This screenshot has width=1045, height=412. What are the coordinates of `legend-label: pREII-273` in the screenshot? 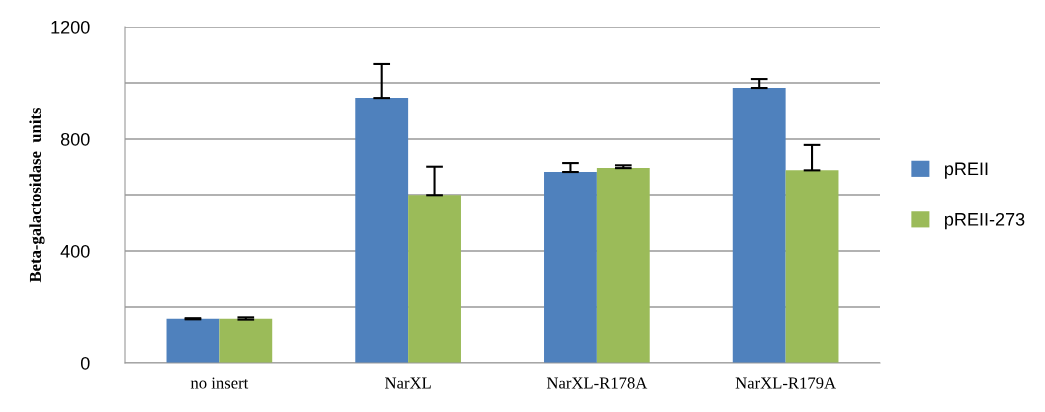 It's located at (985, 221).